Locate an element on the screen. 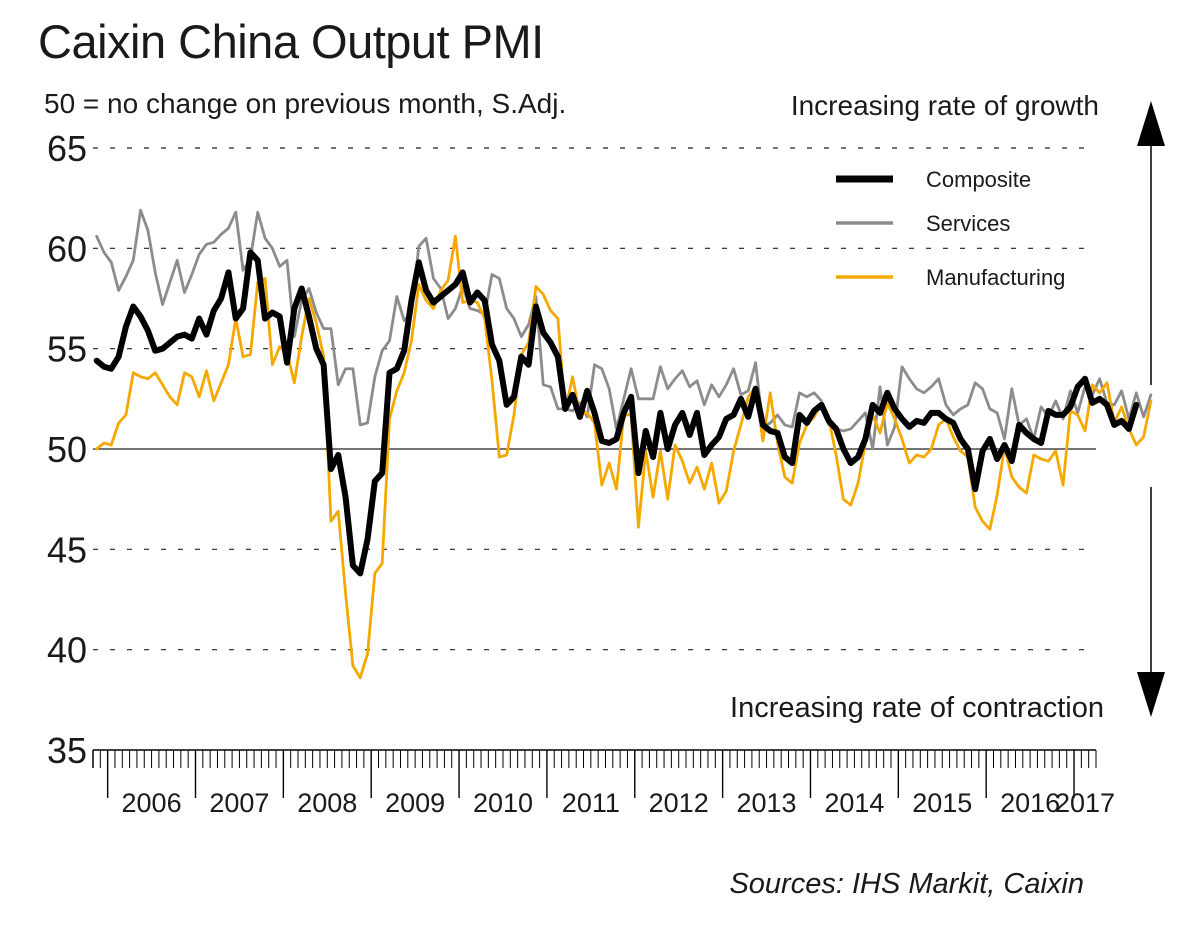  y-tick-label-55: 55 is located at coordinates (67, 349).